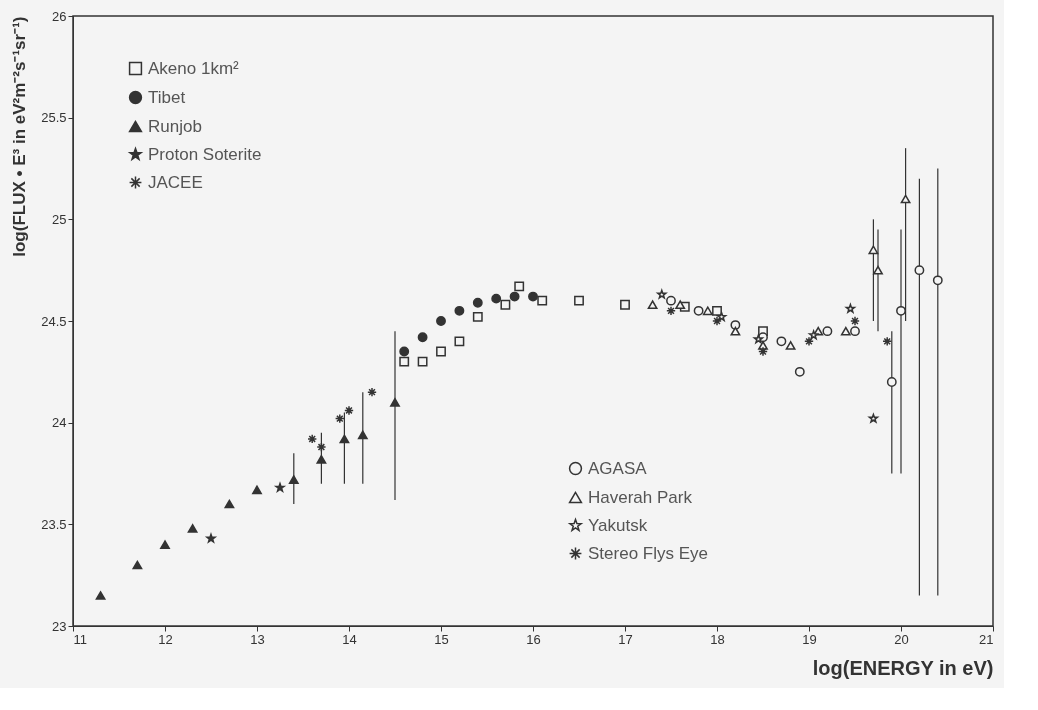 The width and height of the screenshot is (1038, 710). What do you see at coordinates (625, 639) in the screenshot?
I see `x-tick-label: 17` at bounding box center [625, 639].